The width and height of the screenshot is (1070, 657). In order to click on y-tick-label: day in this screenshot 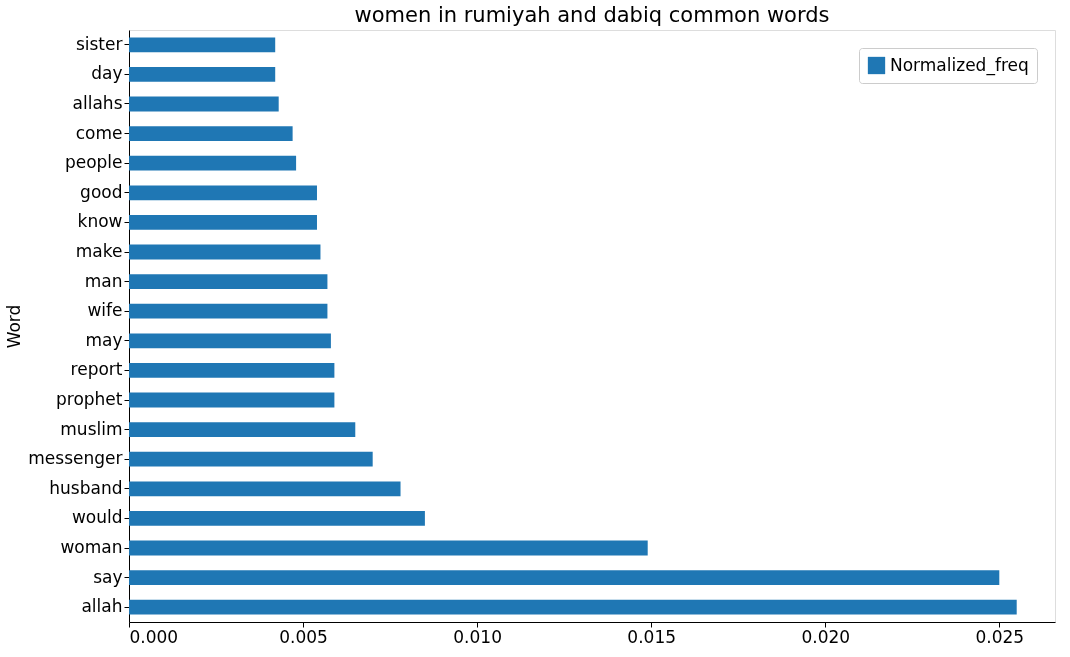, I will do `click(107, 73)`.